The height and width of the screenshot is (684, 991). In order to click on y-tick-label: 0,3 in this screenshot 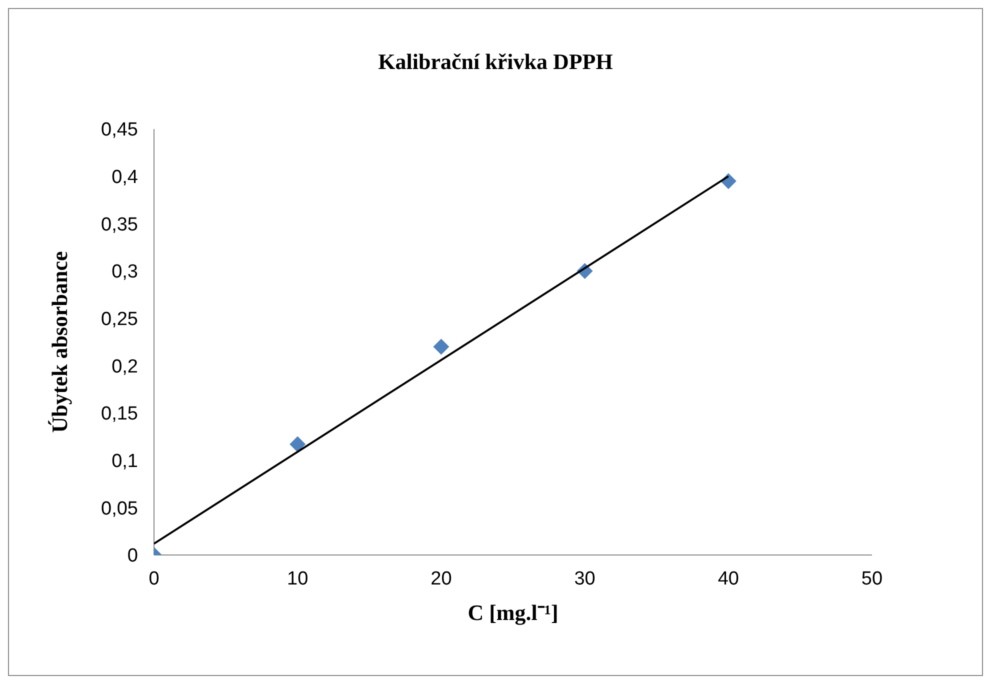, I will do `click(125, 272)`.